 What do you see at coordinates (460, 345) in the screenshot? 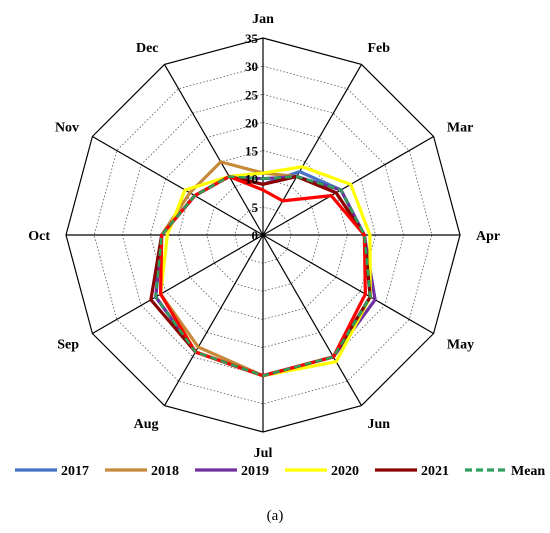
I see `category-label-may: May` at bounding box center [460, 345].